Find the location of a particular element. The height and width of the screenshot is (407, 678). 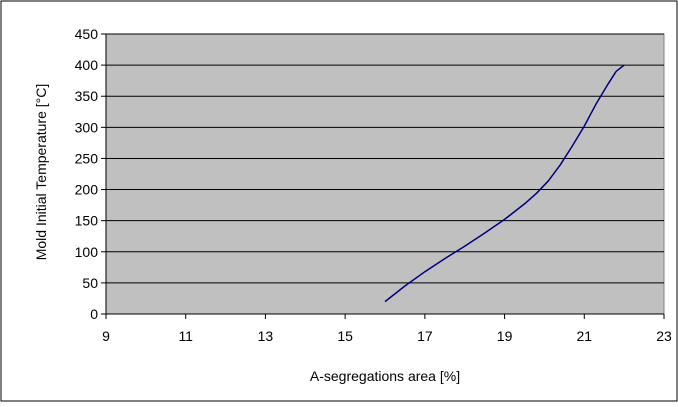

x-tick-label: 19 is located at coordinates (505, 336).